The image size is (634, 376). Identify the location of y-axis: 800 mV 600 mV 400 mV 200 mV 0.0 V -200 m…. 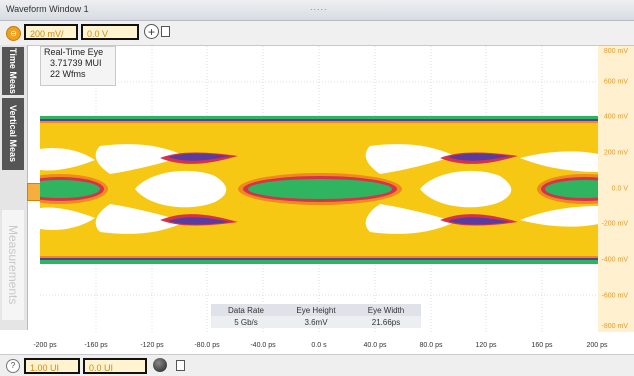
(616, 189).